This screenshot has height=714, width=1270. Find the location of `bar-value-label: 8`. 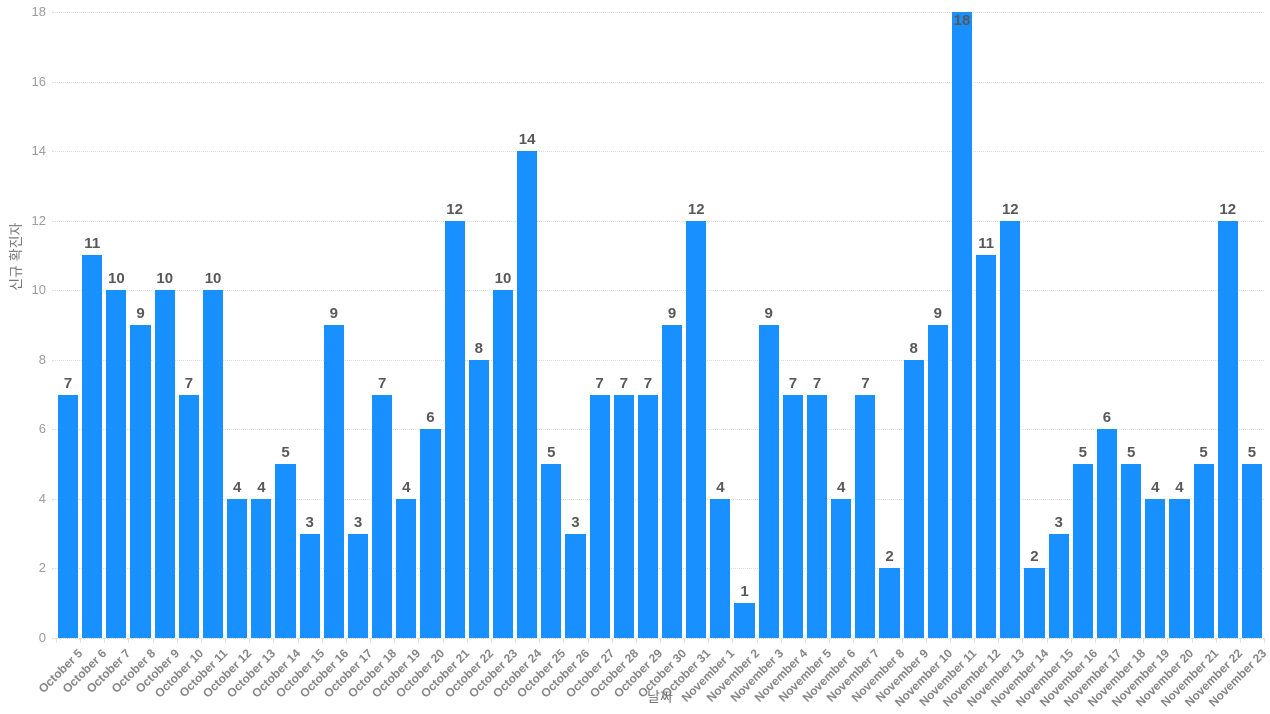

bar-value-label: 8 is located at coordinates (478, 348).